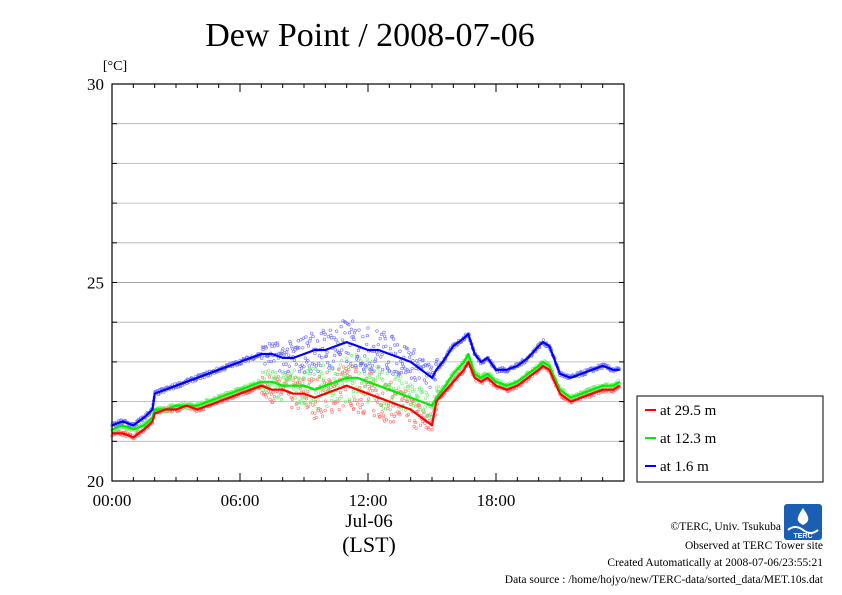 This screenshot has width=842, height=595. Describe the element at coordinates (240, 500) in the screenshot. I see `x-tick-label: 06:00` at that location.